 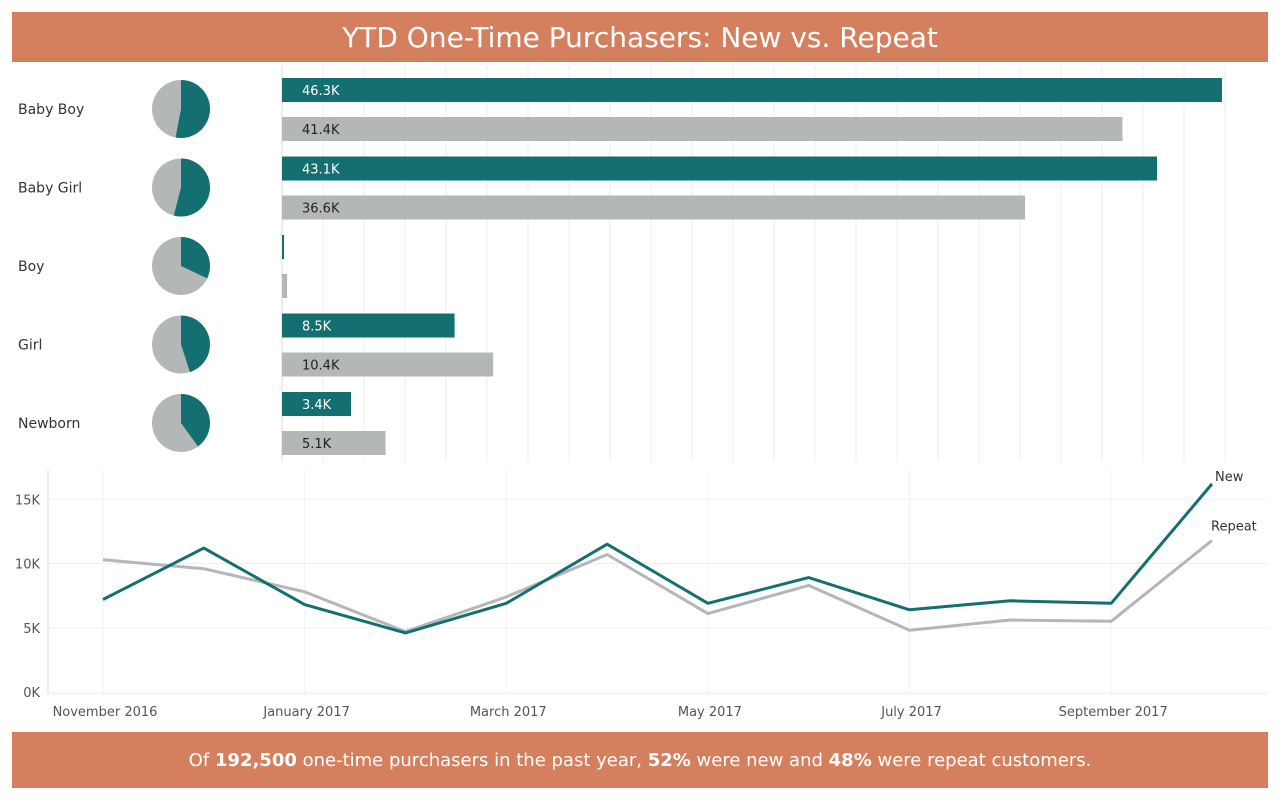 What do you see at coordinates (759, 760) in the screenshot?
I see `footer-between: were new and` at bounding box center [759, 760].